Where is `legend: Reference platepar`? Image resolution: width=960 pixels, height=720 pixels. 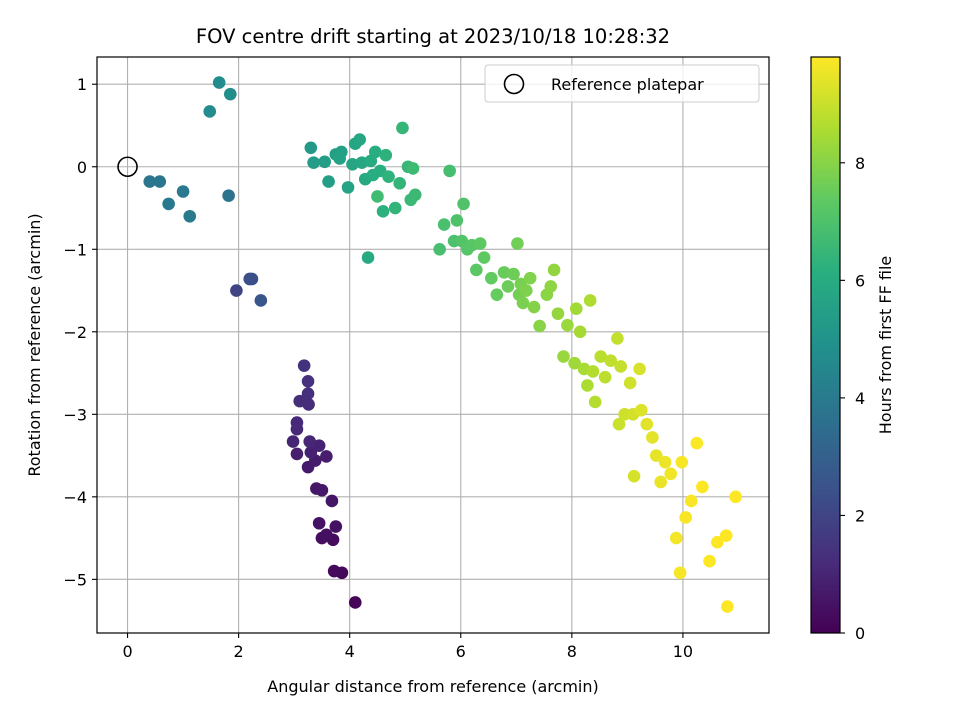
legend: Reference platepar is located at coordinates (622, 83).